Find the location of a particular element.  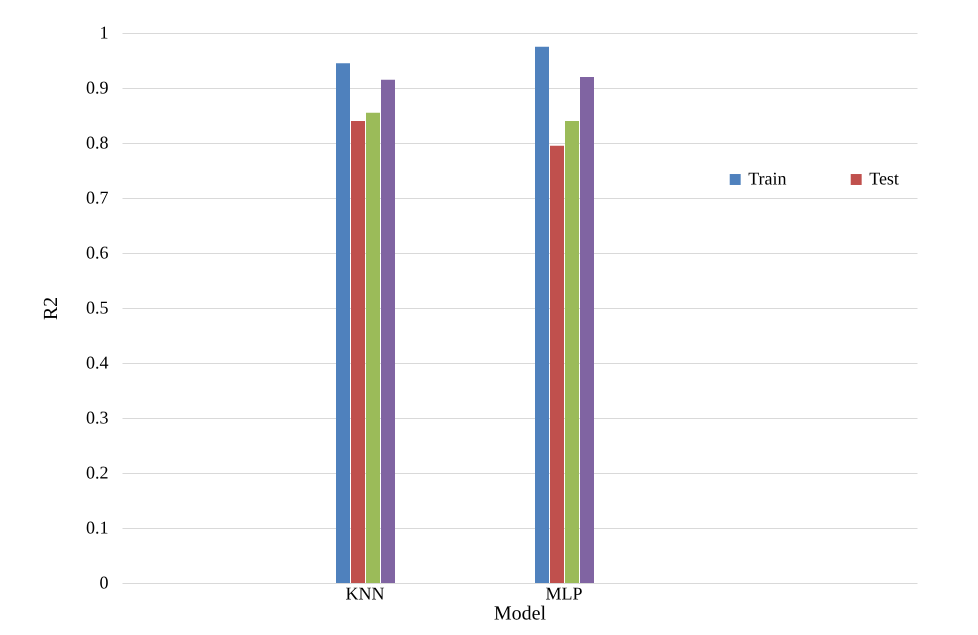

y-tick-label: 0.4 is located at coordinates (97, 362).